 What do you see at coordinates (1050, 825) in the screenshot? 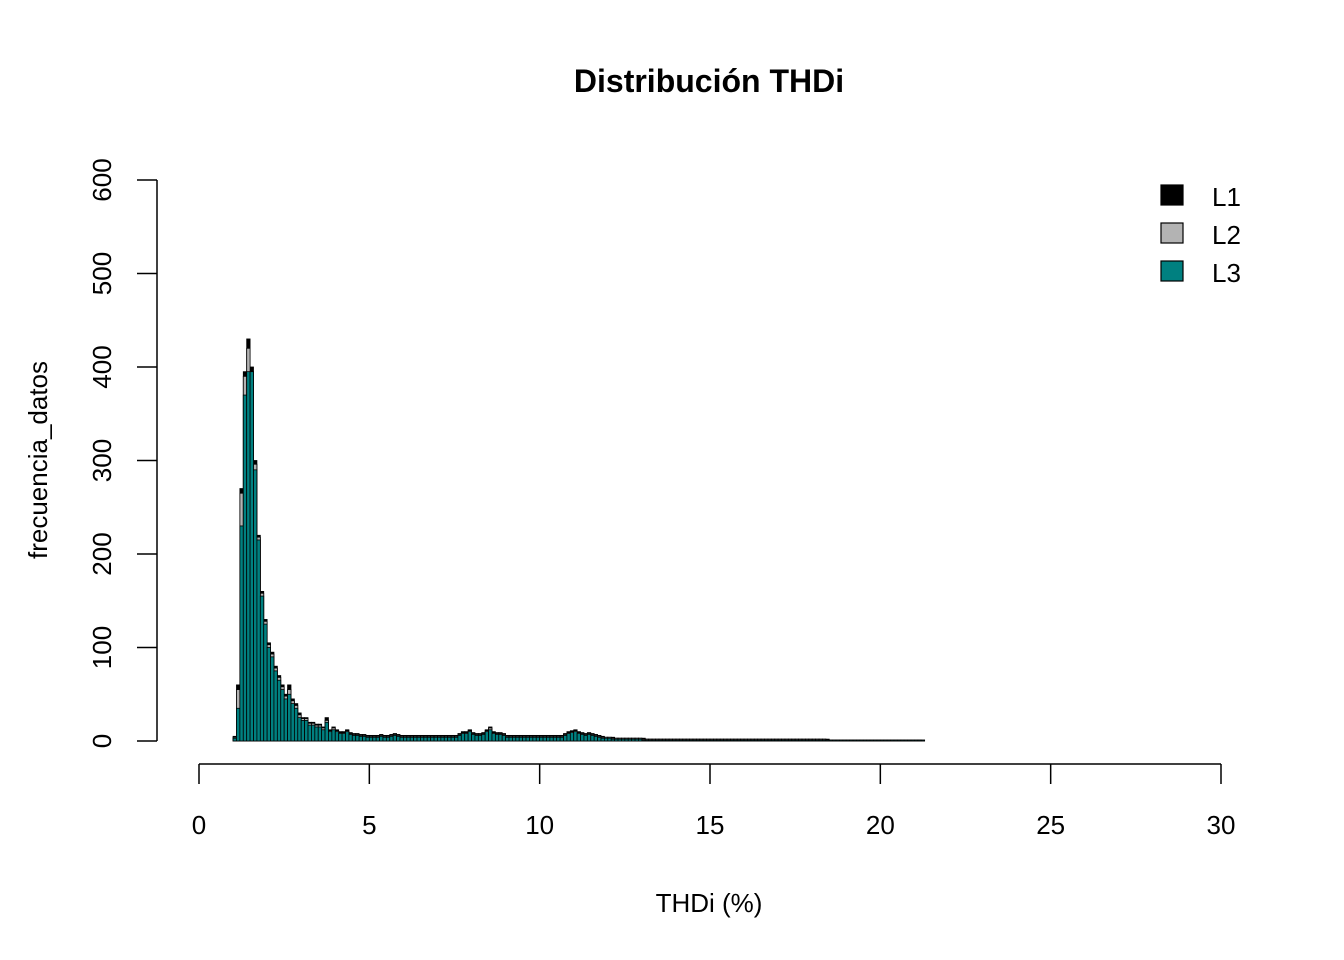
I see `x-tick-label: 25` at bounding box center [1050, 825].